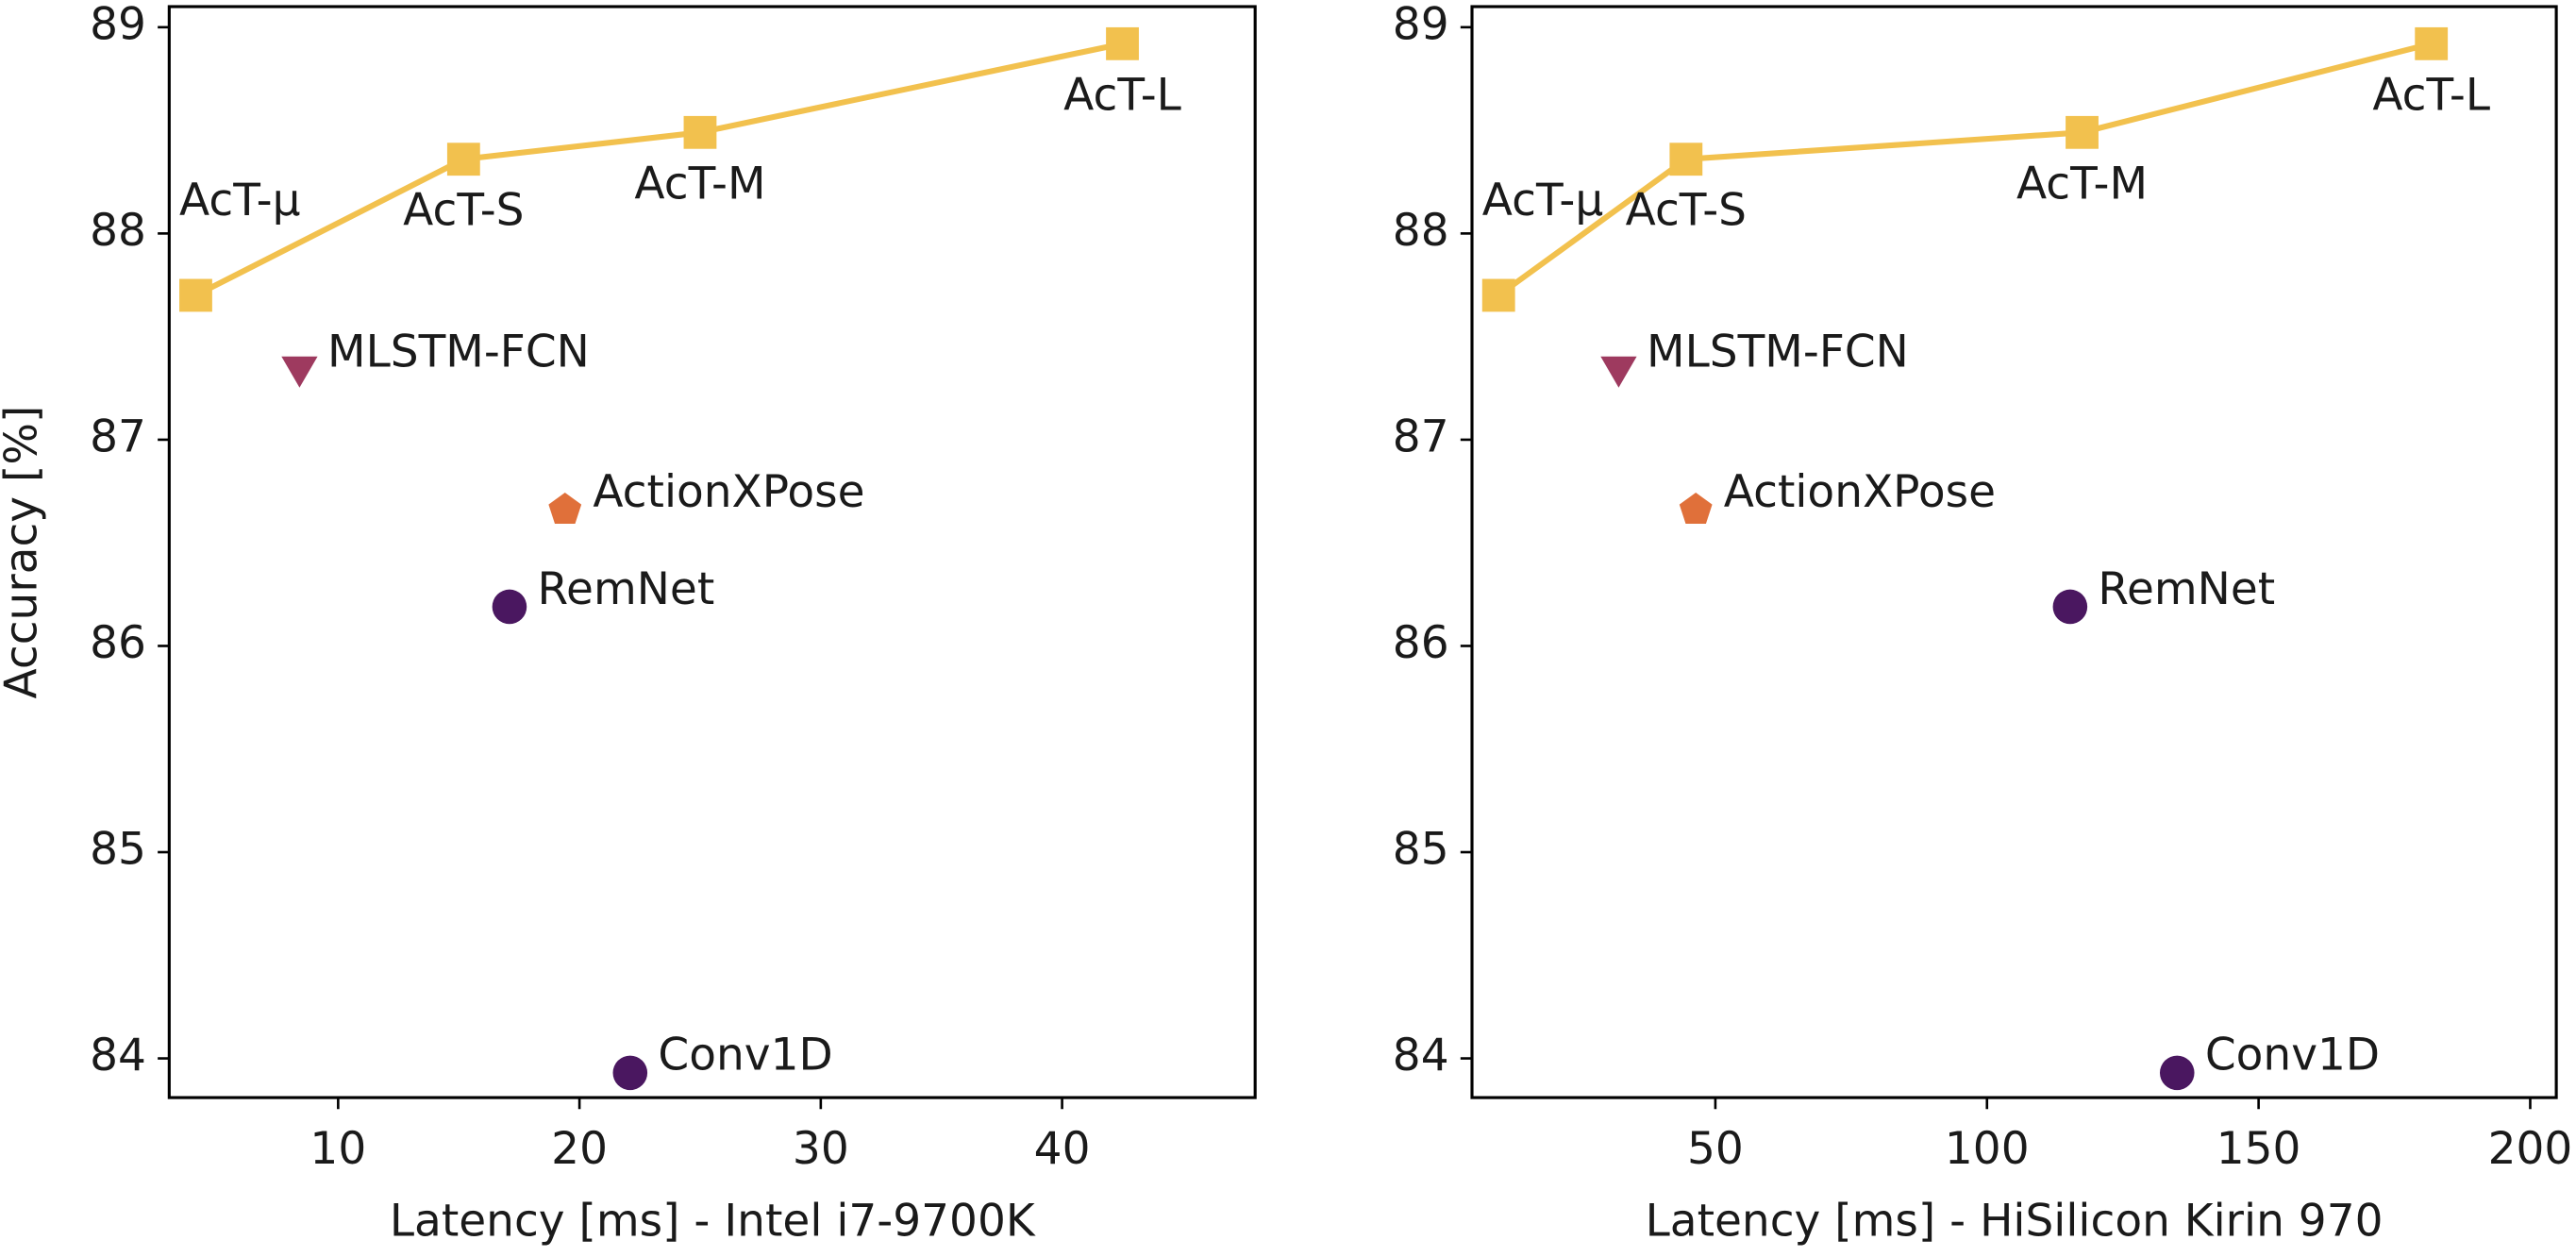 The image size is (2576, 1257). What do you see at coordinates (2258, 1149) in the screenshot?
I see `x-tick-label: 150` at bounding box center [2258, 1149].